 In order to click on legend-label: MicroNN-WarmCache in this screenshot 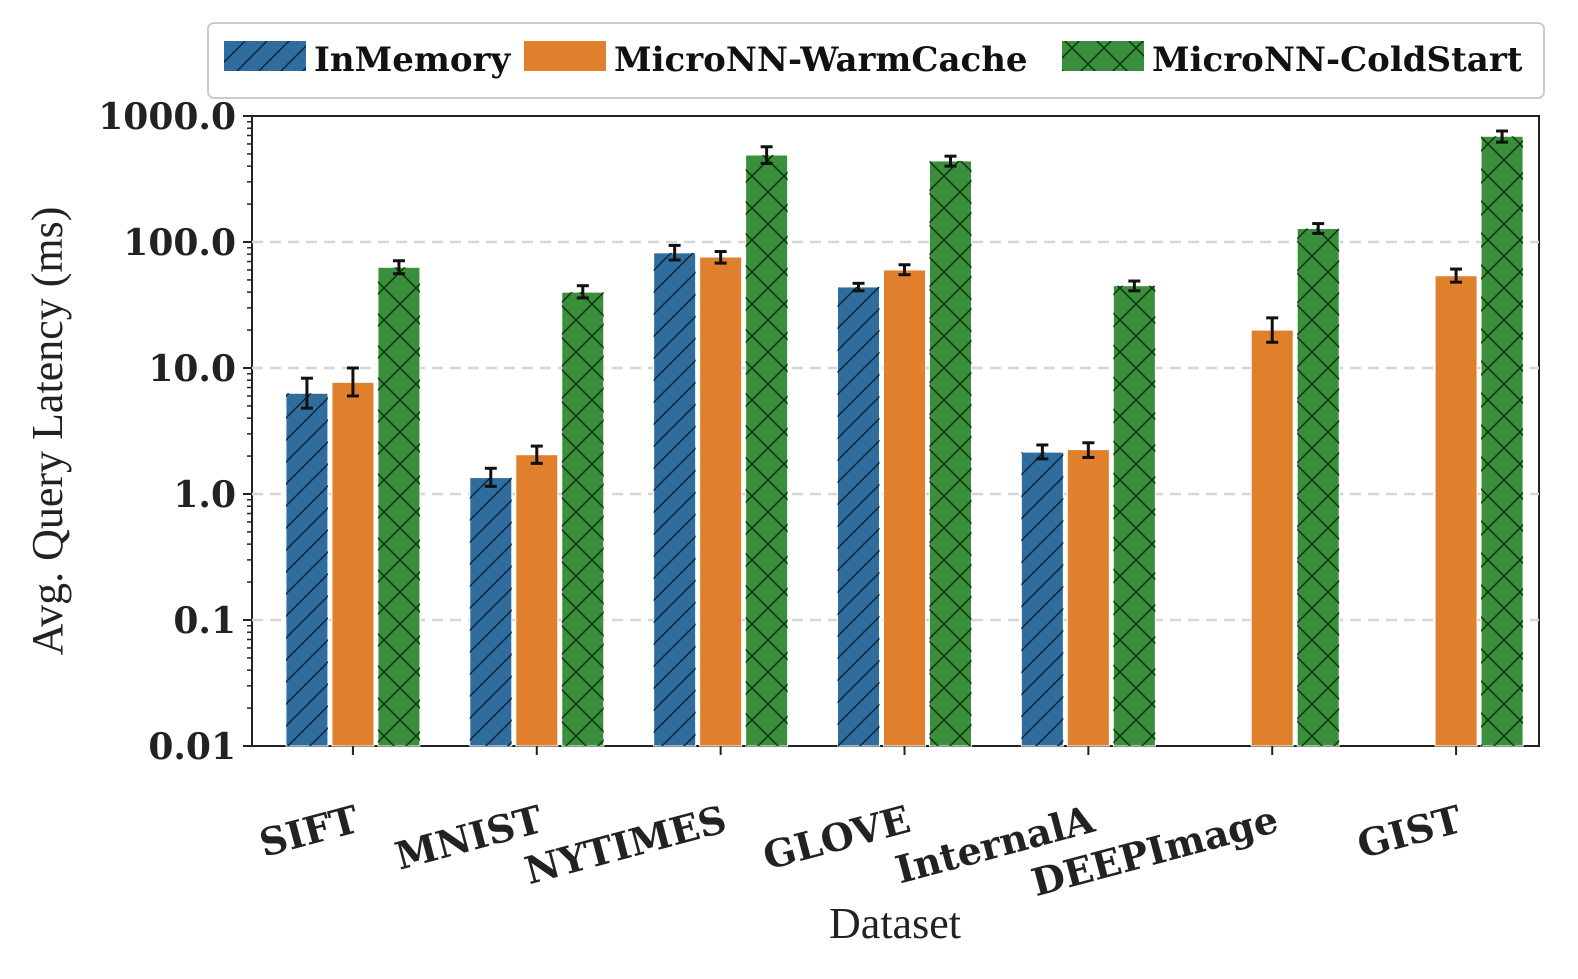, I will do `click(821, 60)`.